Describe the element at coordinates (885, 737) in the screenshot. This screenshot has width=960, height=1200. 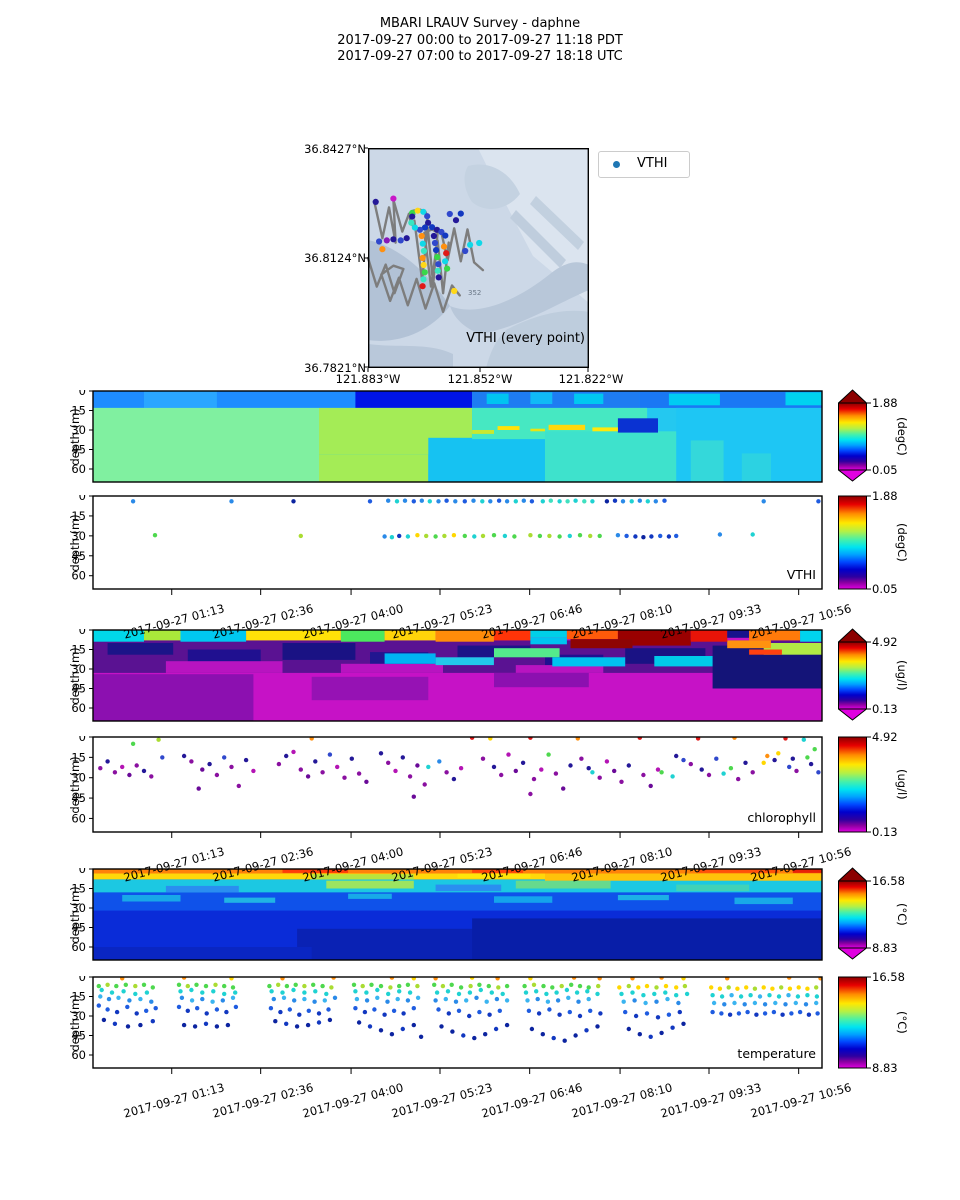
I see `colorbar-max-label: 4.92` at that location.